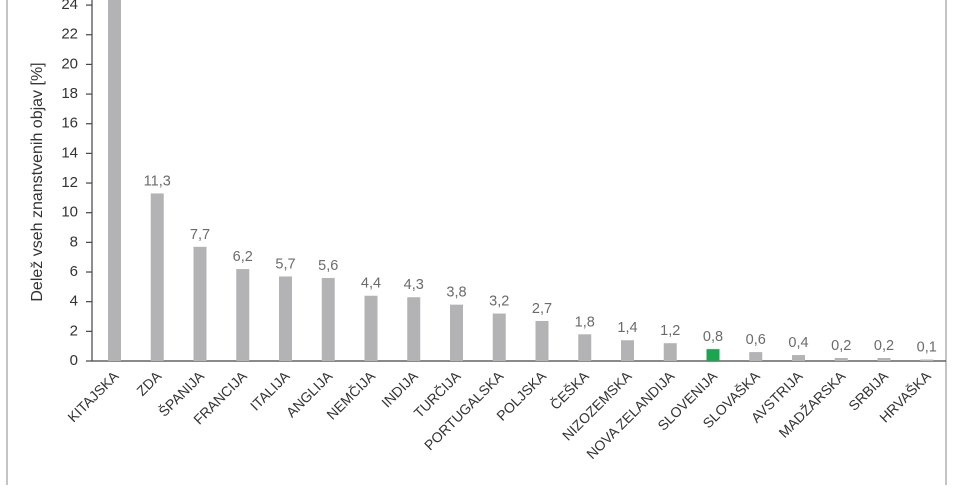 This screenshot has height=490, width=970. What do you see at coordinates (74, 360) in the screenshot?
I see `y-tick-label: 0` at bounding box center [74, 360].